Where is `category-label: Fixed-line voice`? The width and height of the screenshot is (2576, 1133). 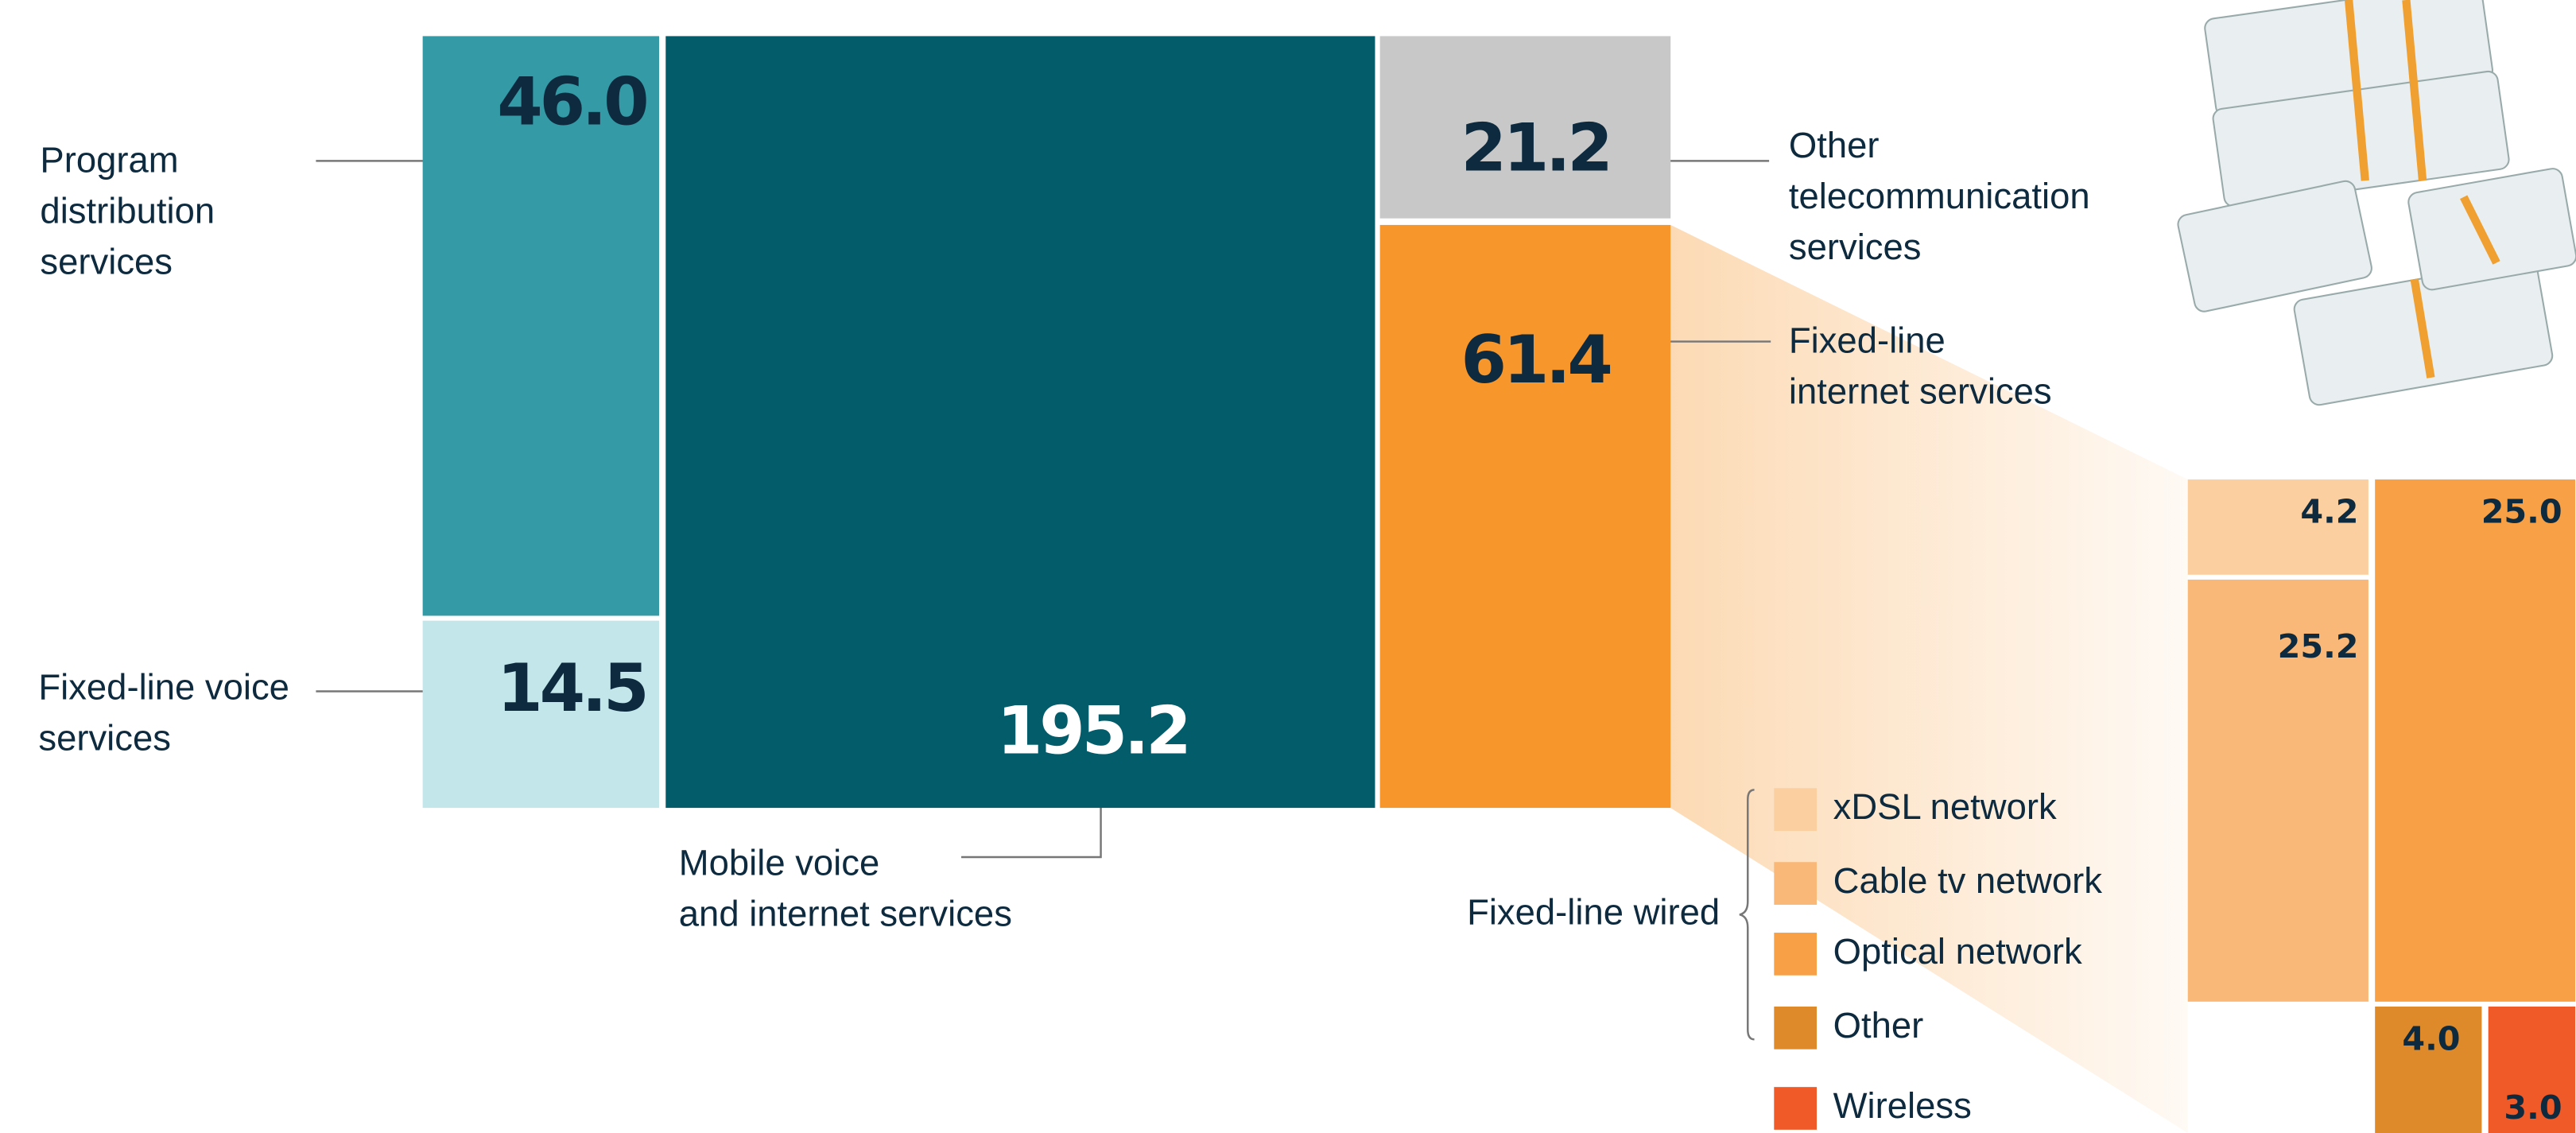
category-label: Fixed-line voice is located at coordinates (163, 686).